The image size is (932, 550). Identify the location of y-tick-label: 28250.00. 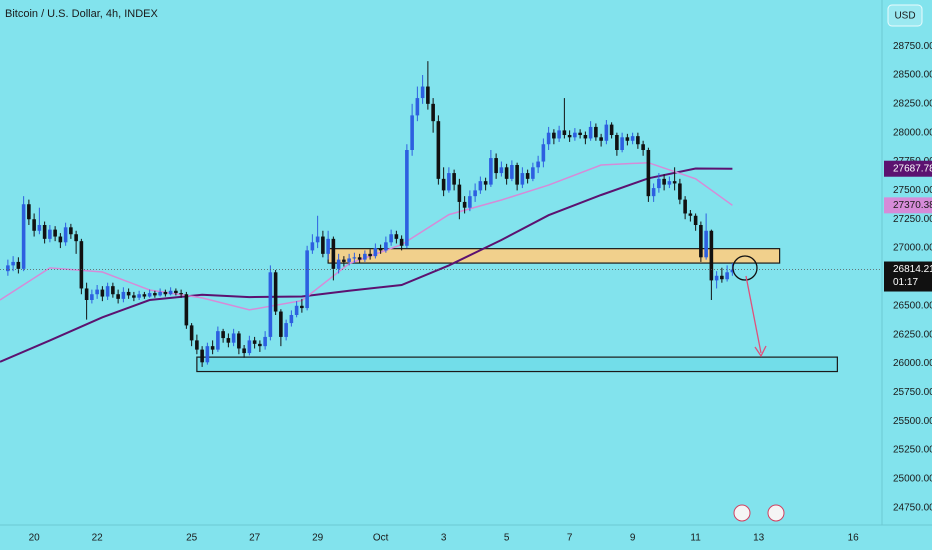
(912, 103).